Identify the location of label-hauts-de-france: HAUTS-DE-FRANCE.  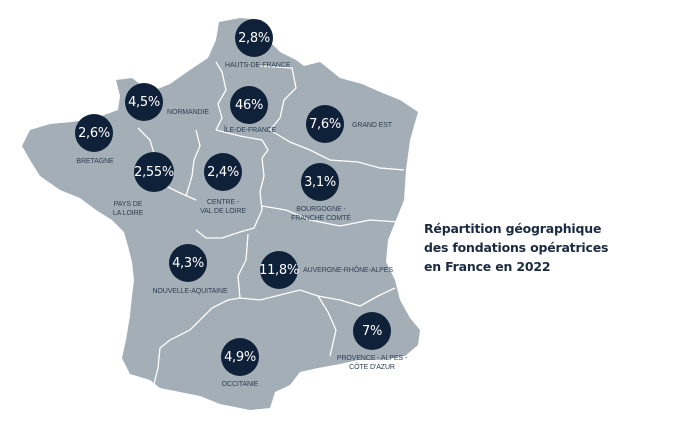
(258, 65).